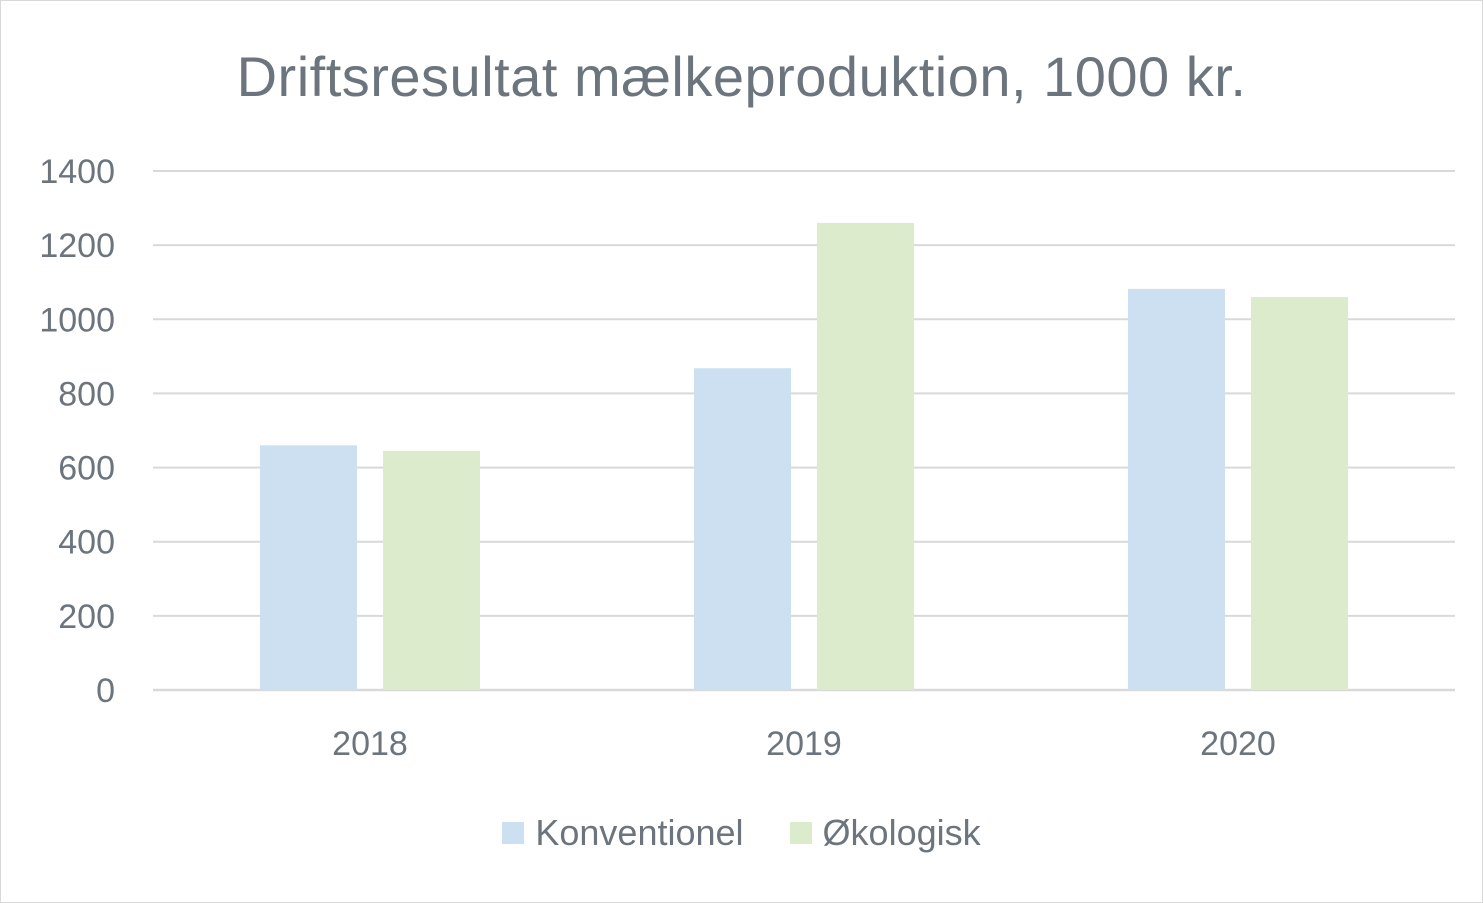 The image size is (1483, 903). I want to click on y-axis-ticks: 0 200 400 600 800 1000 1200 1400, so click(77, 431).